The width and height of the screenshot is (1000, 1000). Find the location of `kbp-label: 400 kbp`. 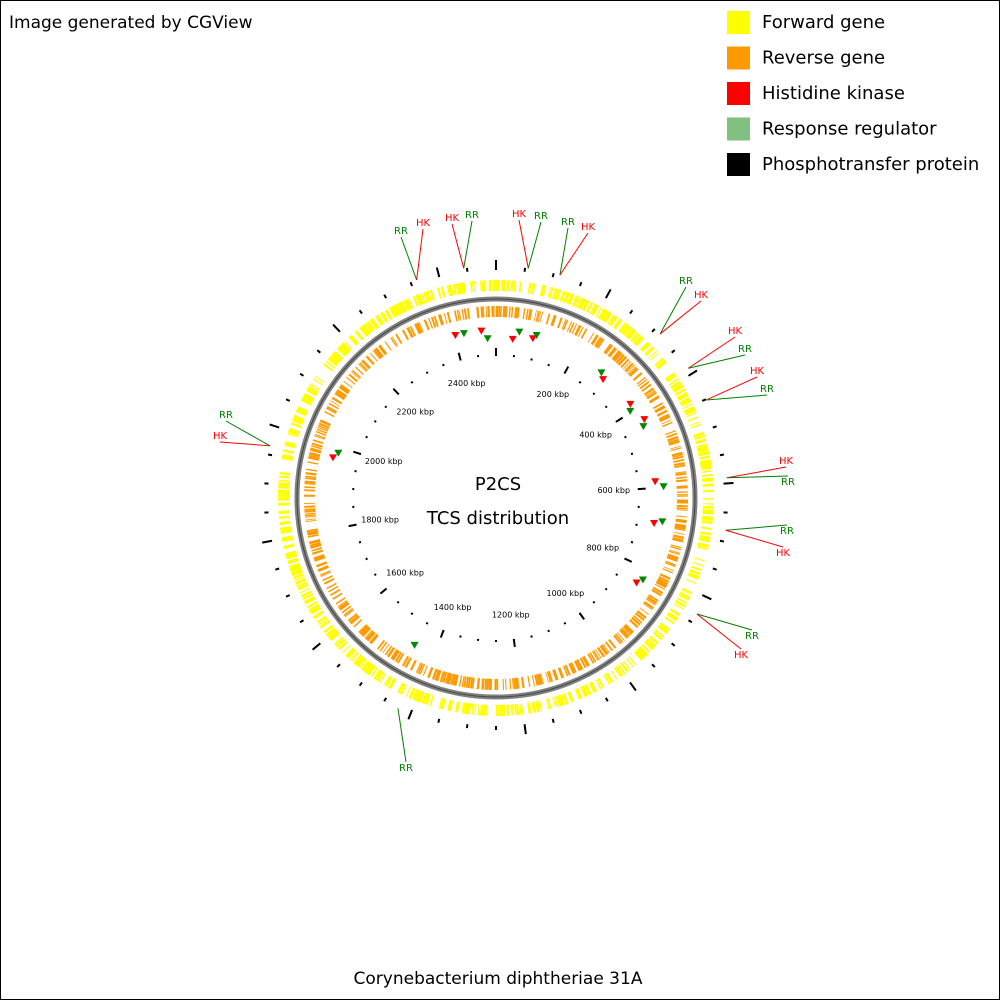

kbp-label: 400 kbp is located at coordinates (595, 434).